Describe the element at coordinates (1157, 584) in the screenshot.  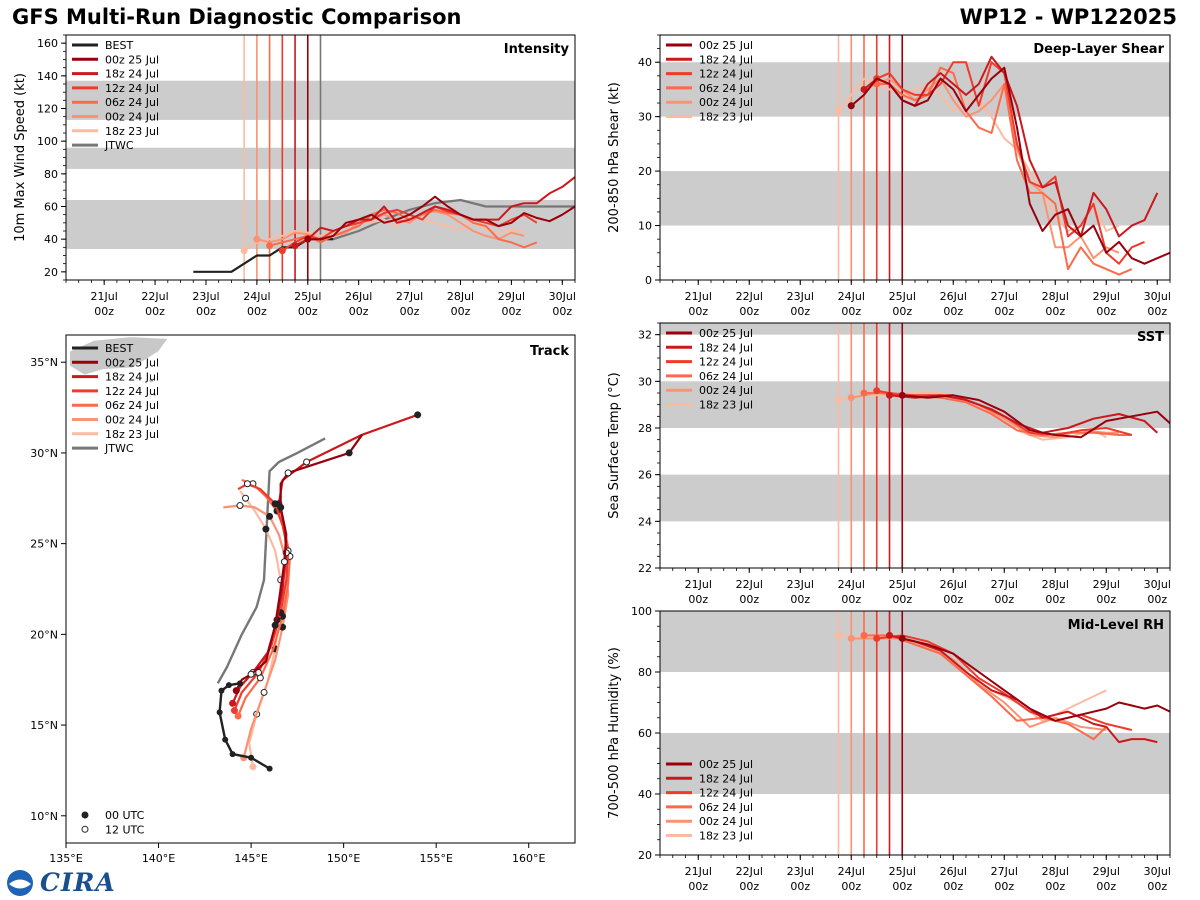
I see `sst-xtick-day: 30Jul` at that location.